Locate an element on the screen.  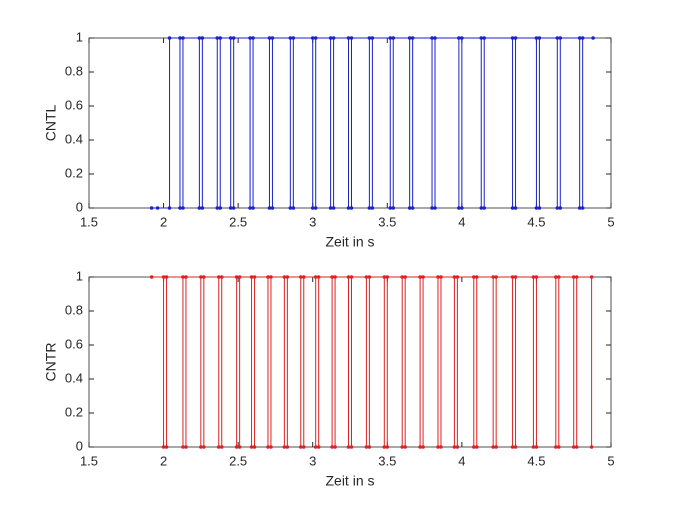
x-tick-label: 3.5 is located at coordinates (387, 221).